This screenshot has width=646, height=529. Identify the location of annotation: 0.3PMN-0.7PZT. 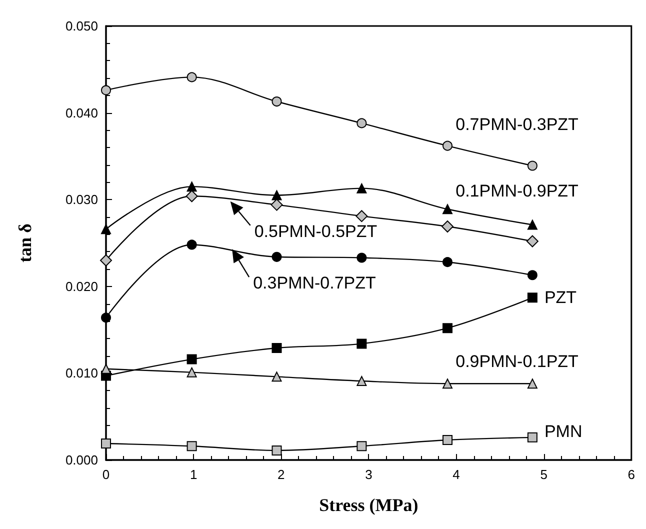
(314, 283).